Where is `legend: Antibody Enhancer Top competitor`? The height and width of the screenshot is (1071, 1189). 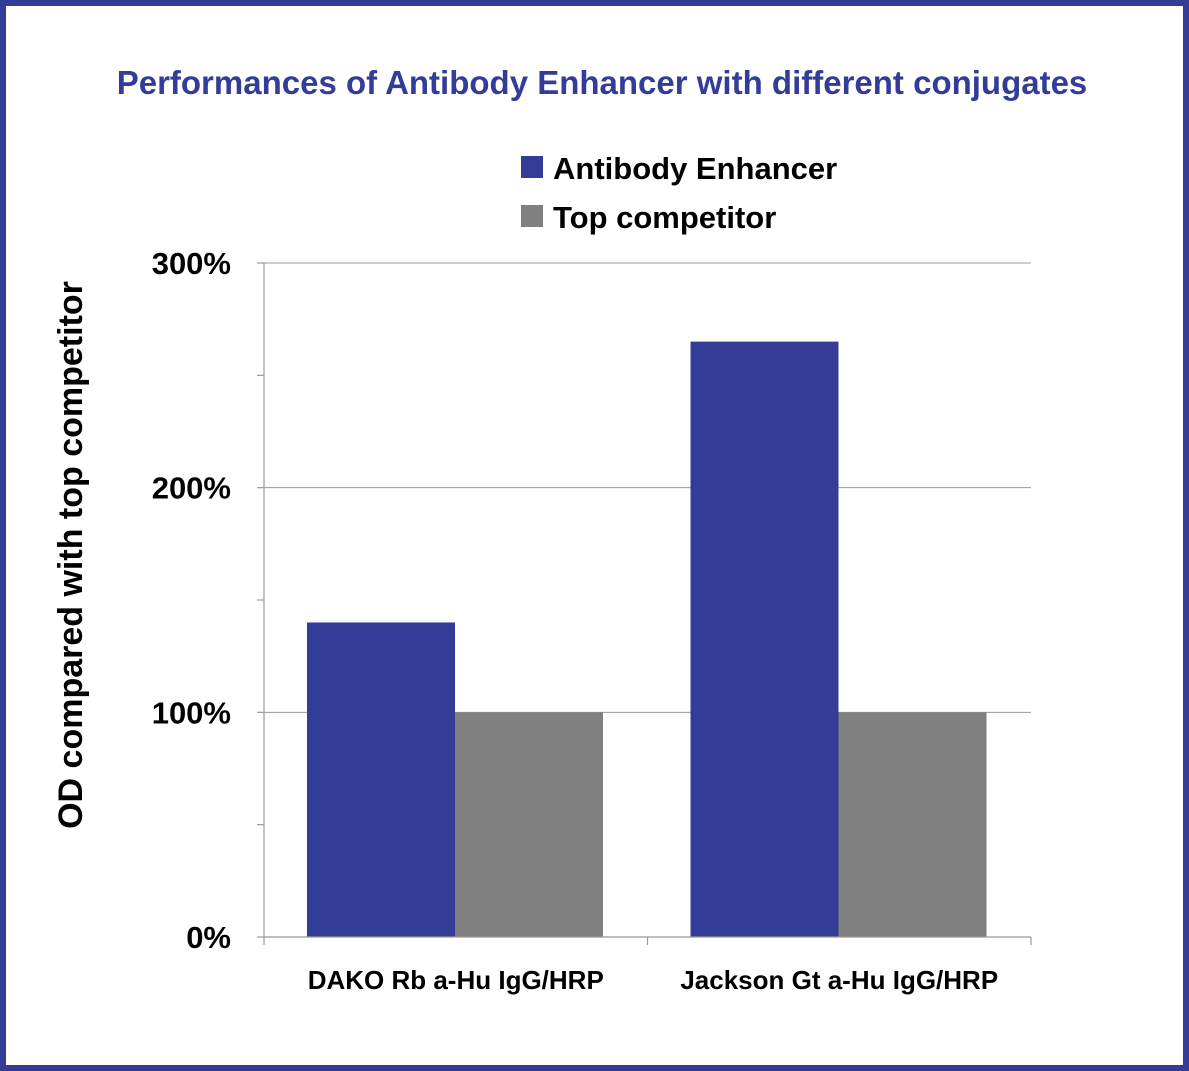 legend: Antibody Enhancer Top competitor is located at coordinates (679, 193).